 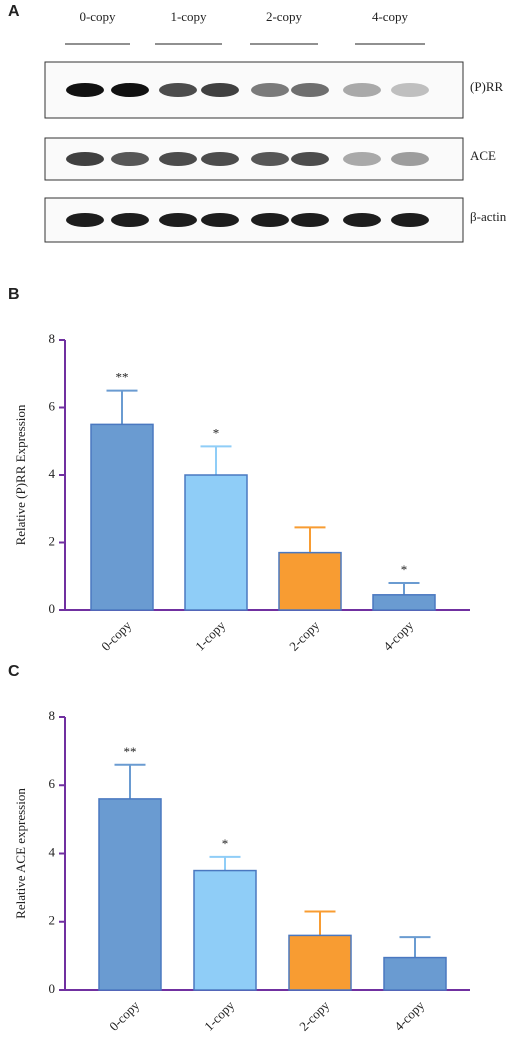 What do you see at coordinates (284, 16) in the screenshot?
I see `lane-label: 2-copy` at bounding box center [284, 16].